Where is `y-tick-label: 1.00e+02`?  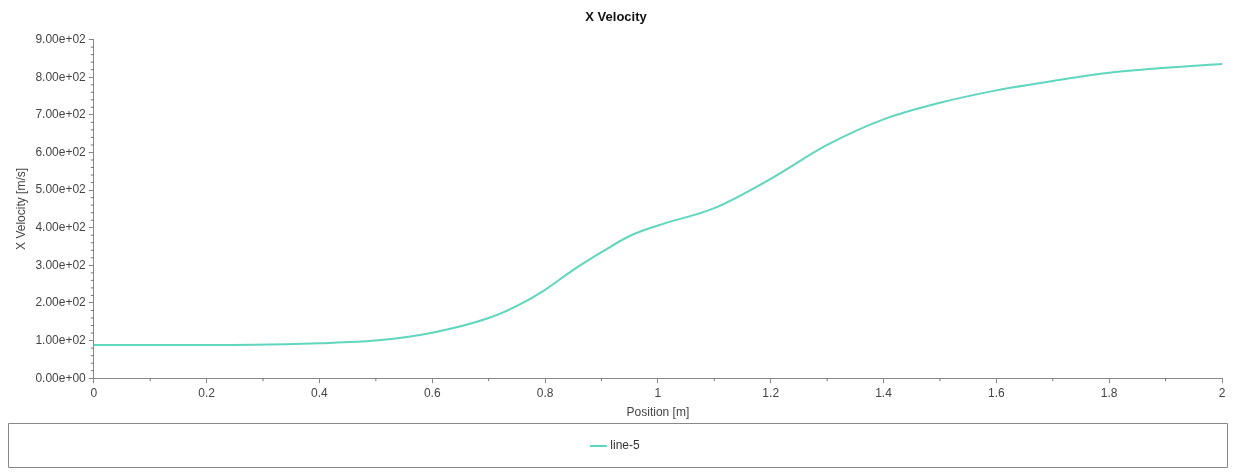
y-tick-label: 1.00e+02 is located at coordinates (61, 339).